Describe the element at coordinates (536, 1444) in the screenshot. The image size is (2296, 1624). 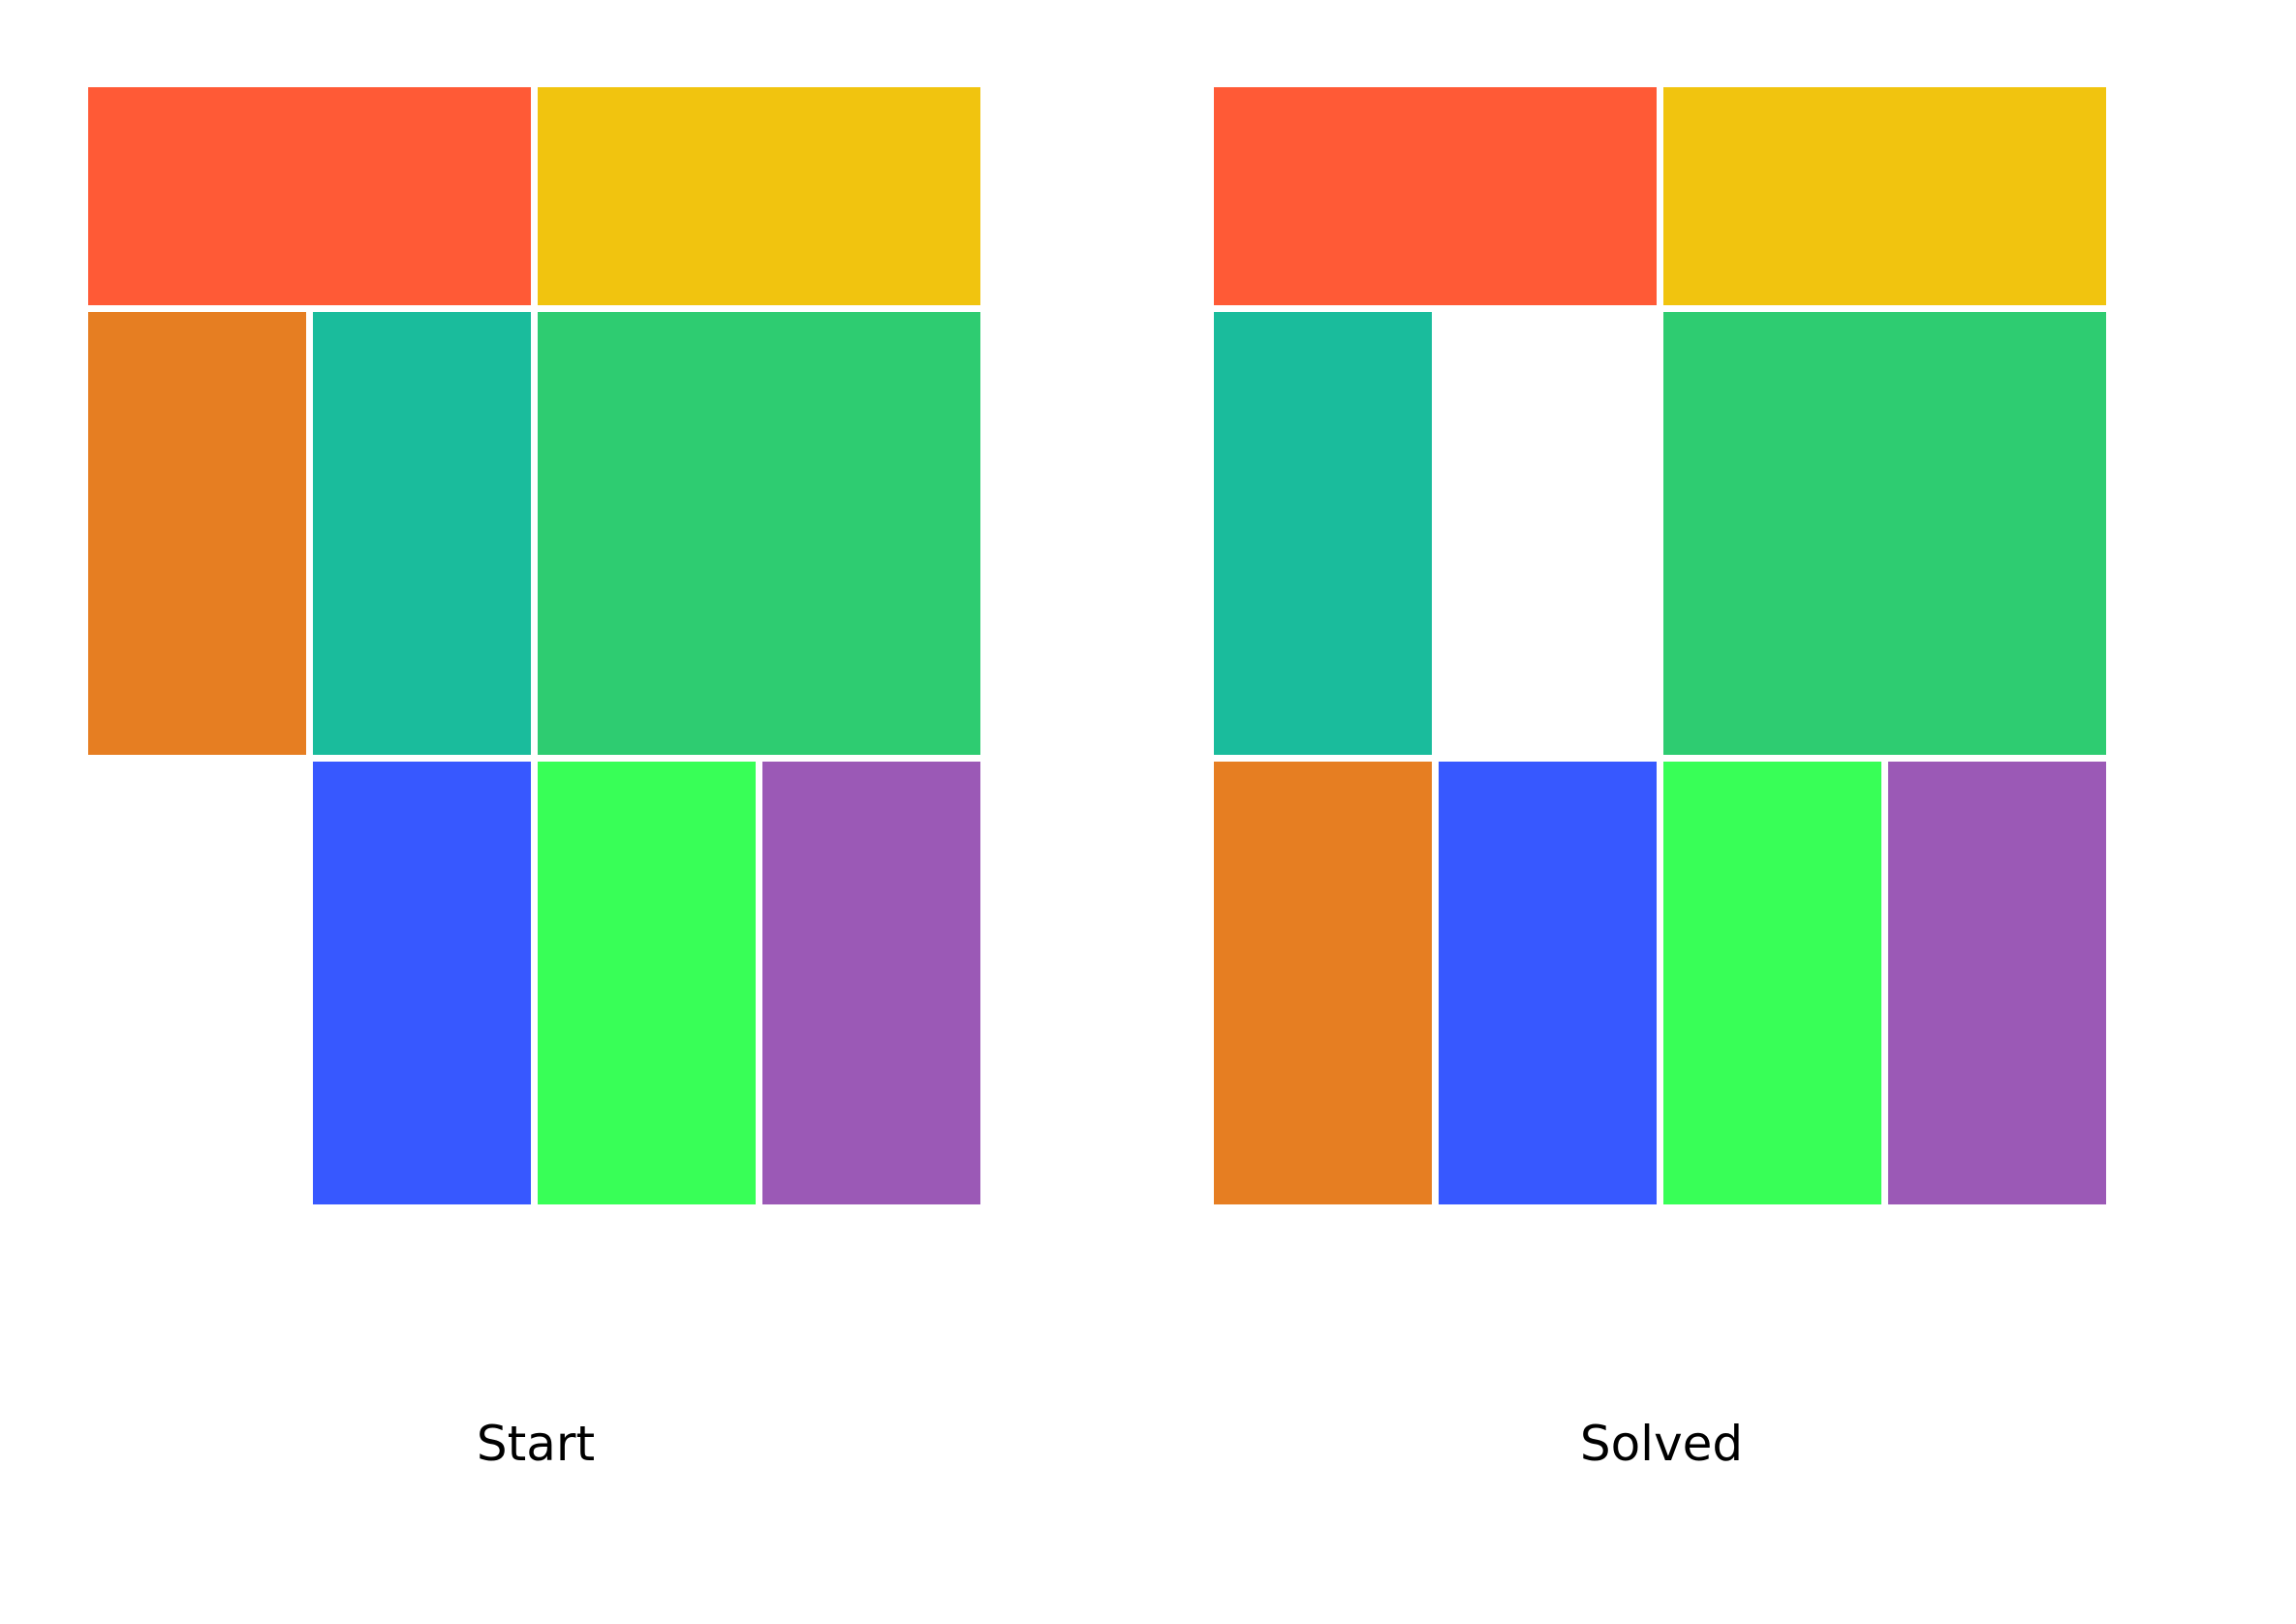
I see `start-caption: Start` at that location.